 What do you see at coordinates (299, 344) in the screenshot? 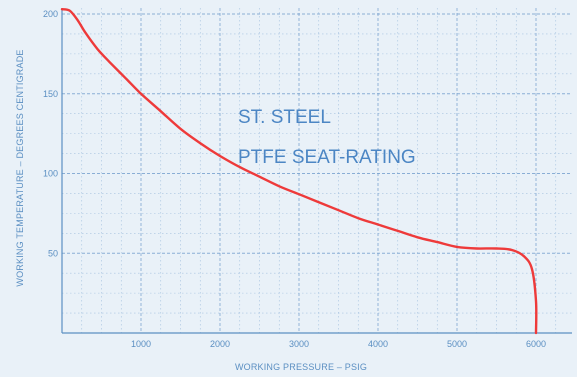
I see `x-tick-label: 3000` at bounding box center [299, 344].